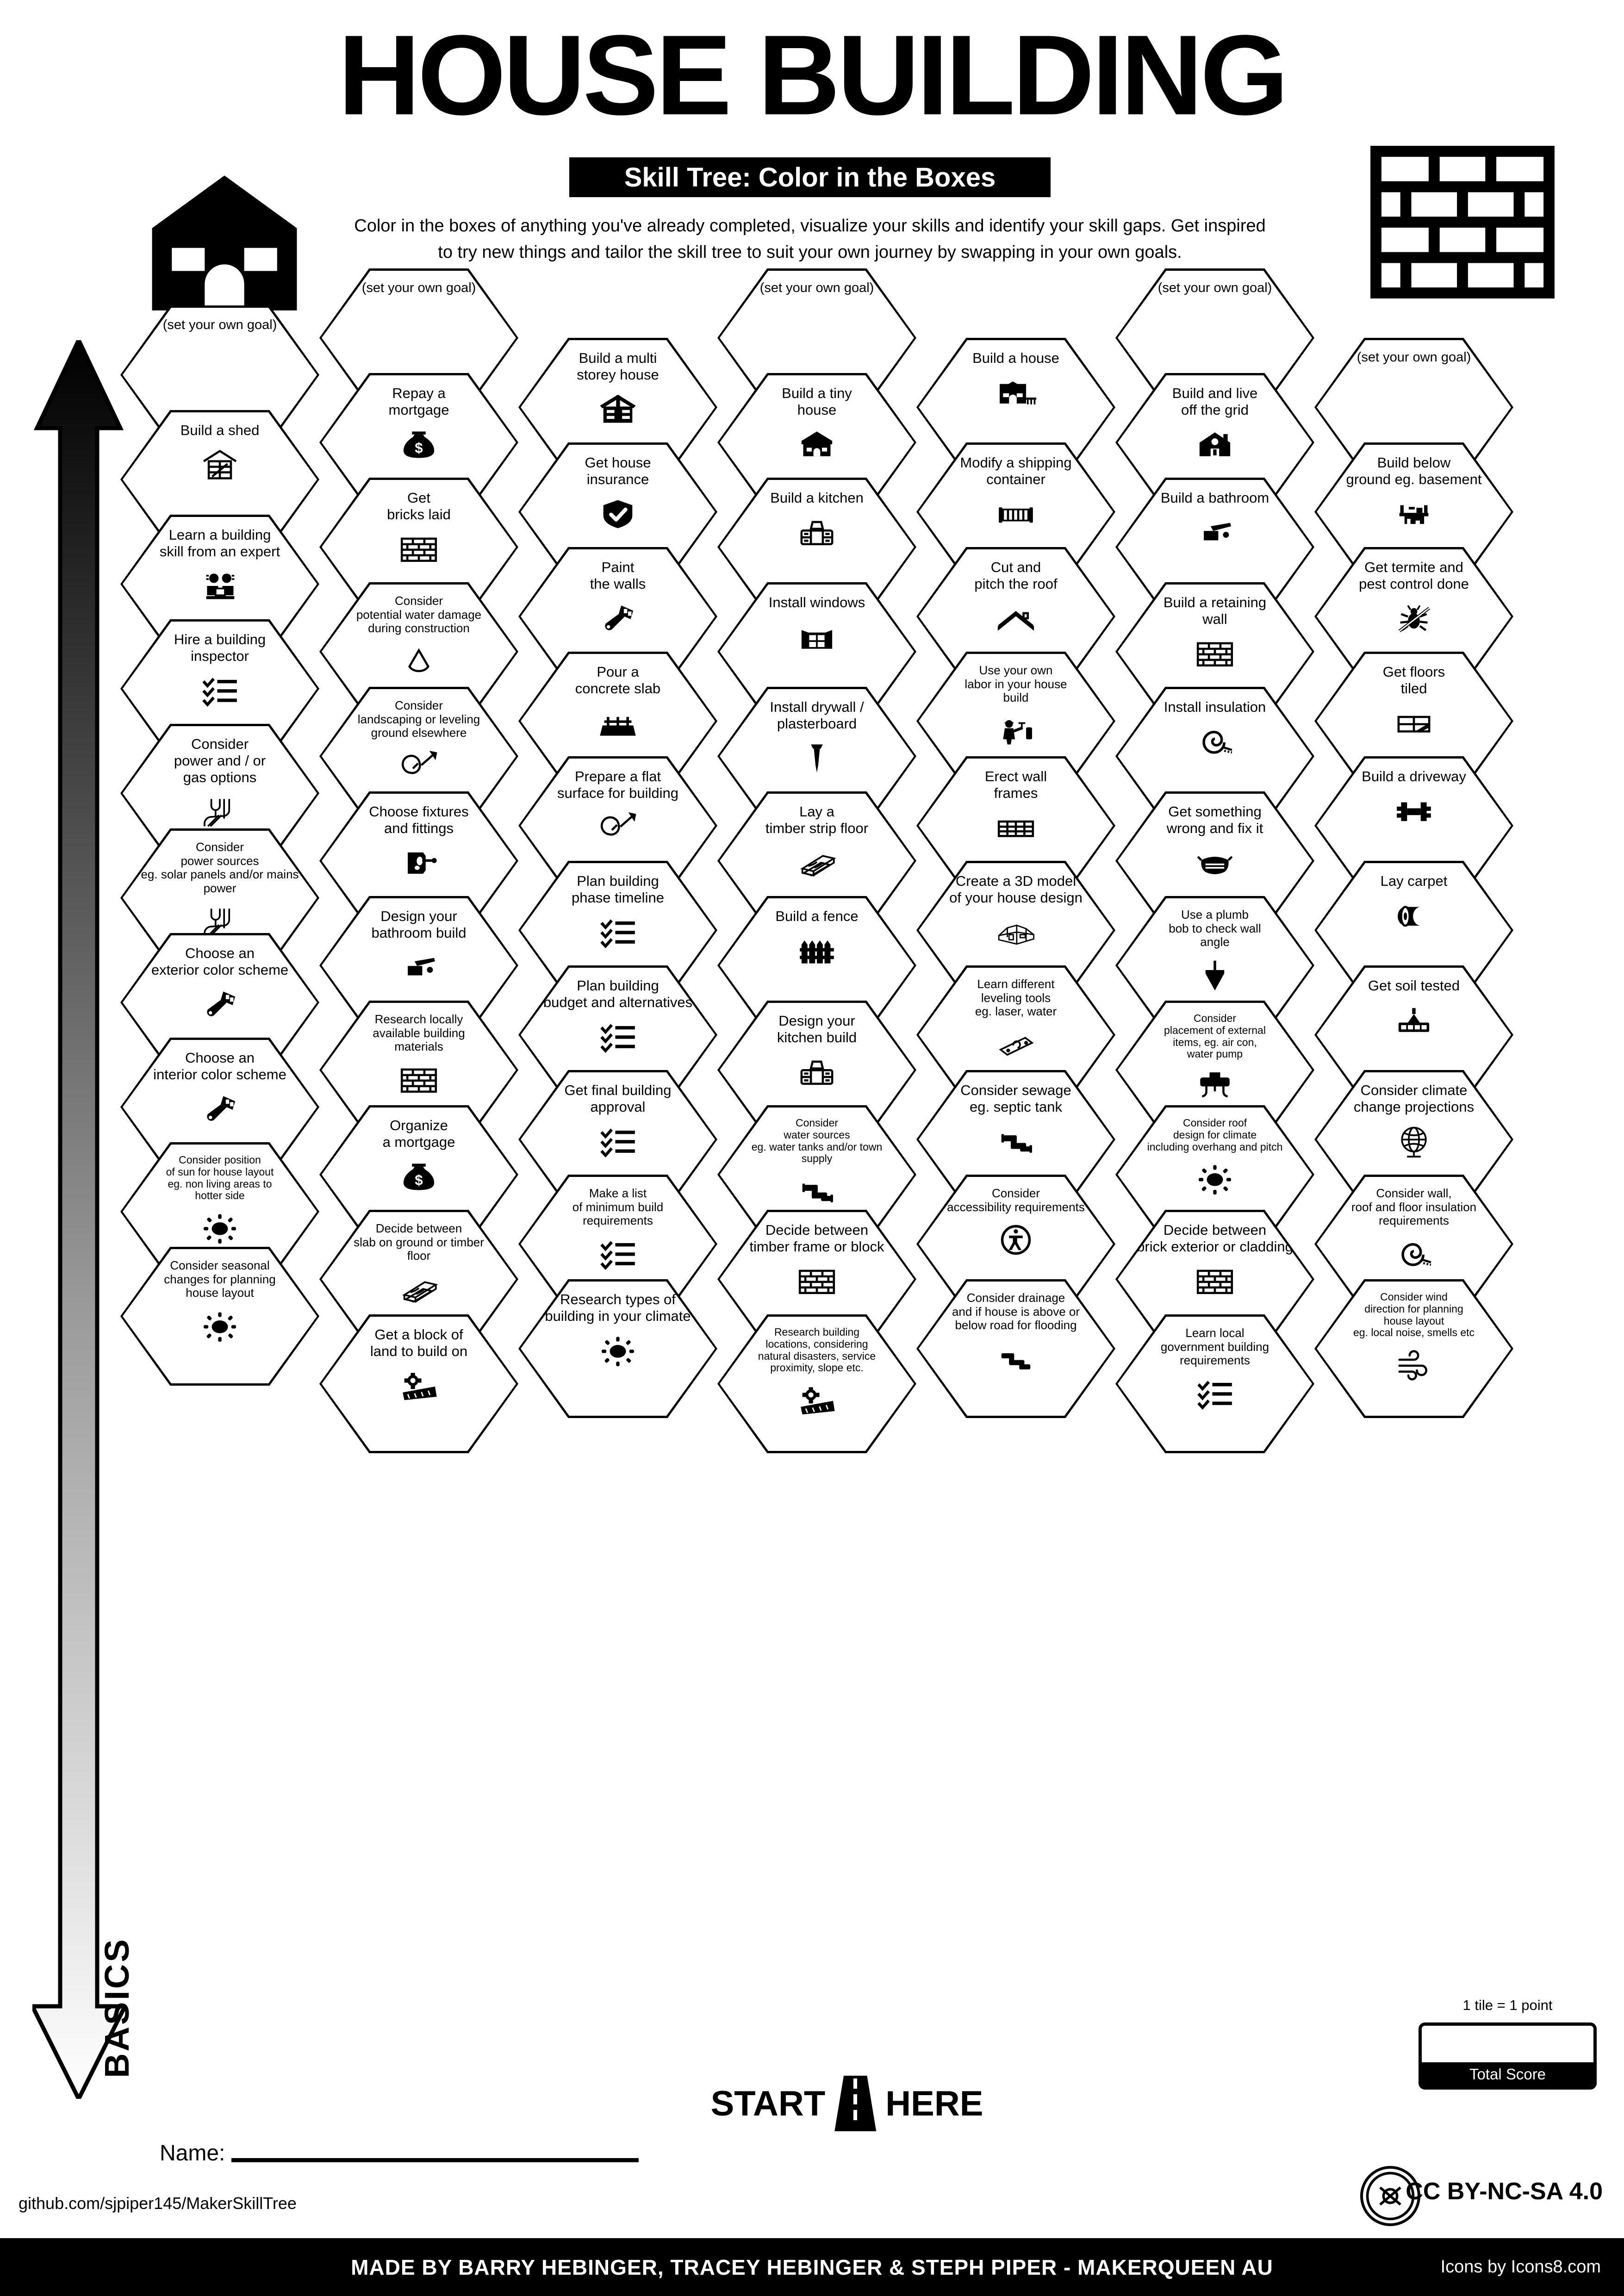 The image size is (1624, 2296). I want to click on skill-tile-content: Lay carpet, so click(1413, 930).